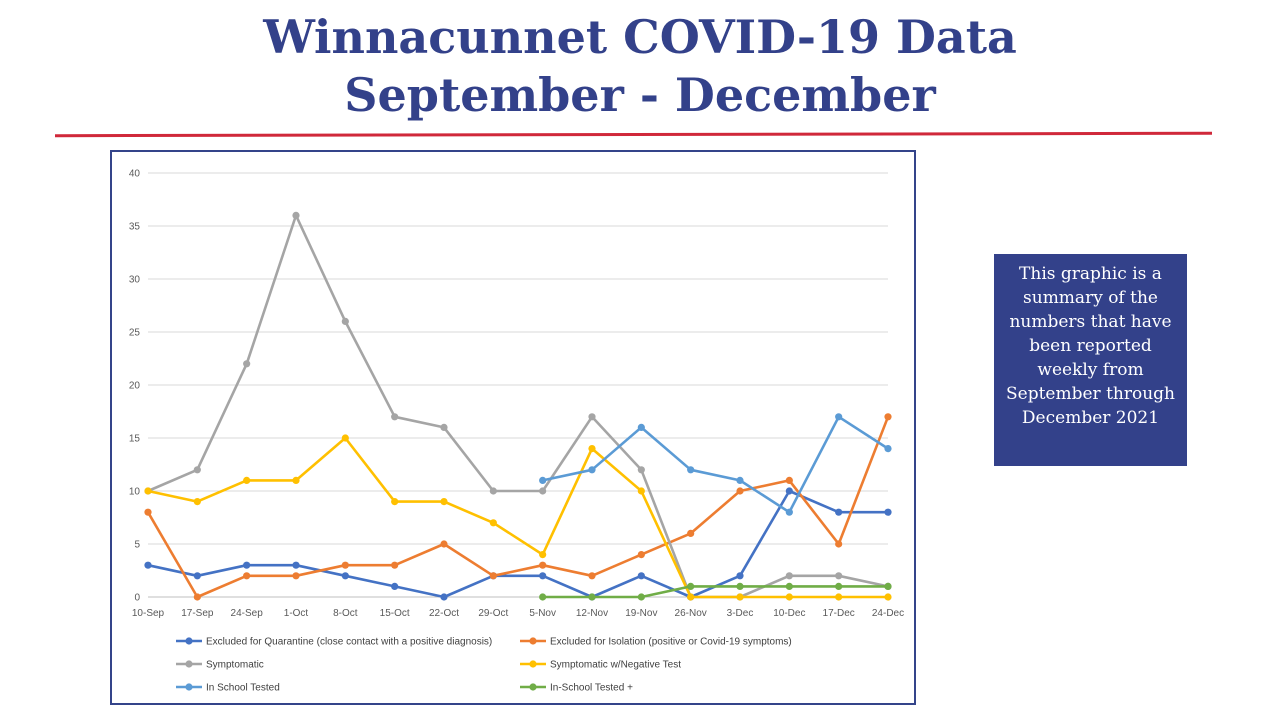  Describe the element at coordinates (135, 333) in the screenshot. I see `y-tick-label: 25` at that location.